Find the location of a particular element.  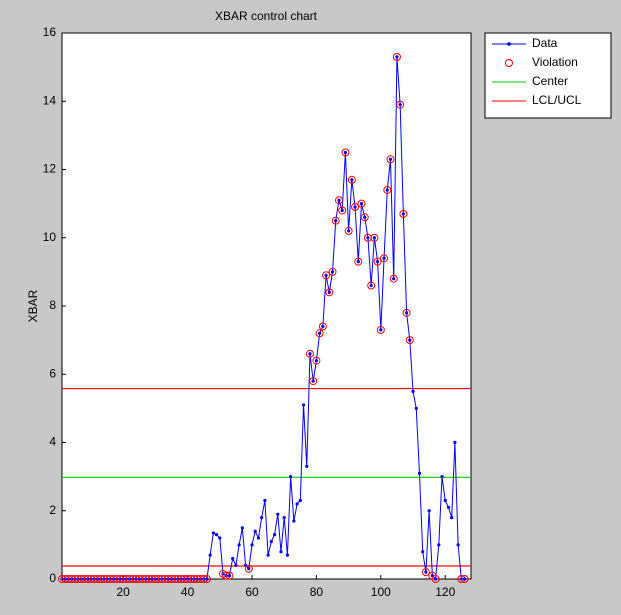

legend-label: LCL/UCL is located at coordinates (557, 100).